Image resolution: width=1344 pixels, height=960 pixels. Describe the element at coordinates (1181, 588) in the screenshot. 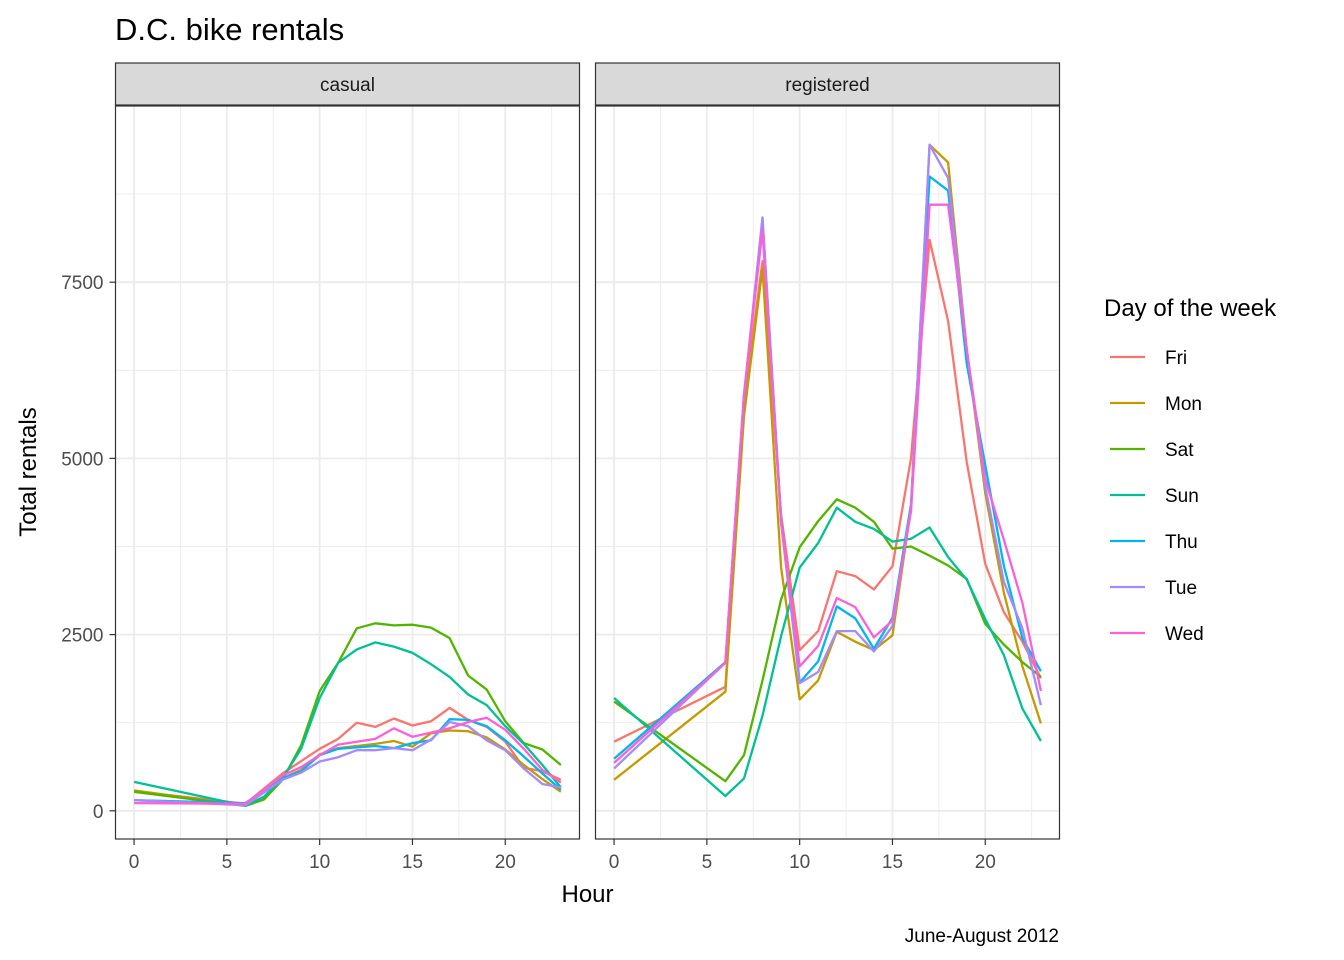

I see `legend-label-tue: Tue` at that location.